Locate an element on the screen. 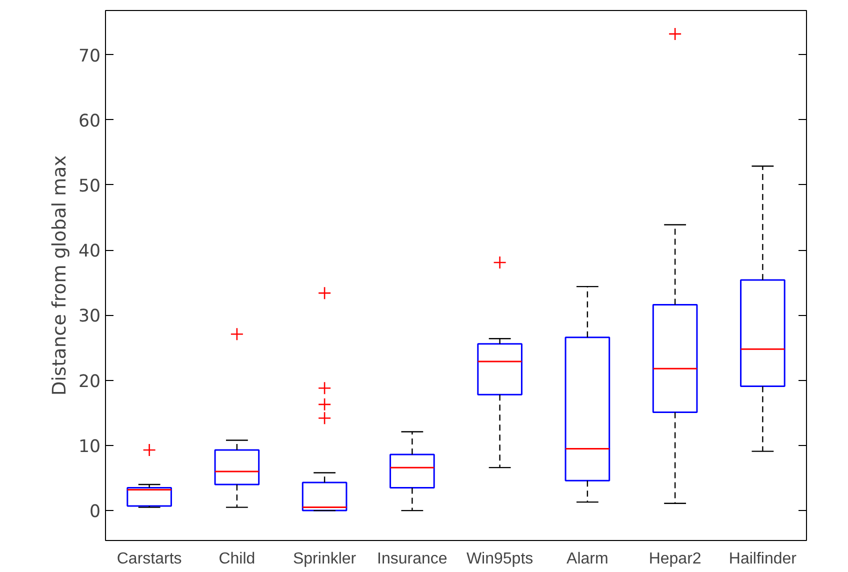 This screenshot has width=848, height=572. y-tick-label: 20 is located at coordinates (89, 382).